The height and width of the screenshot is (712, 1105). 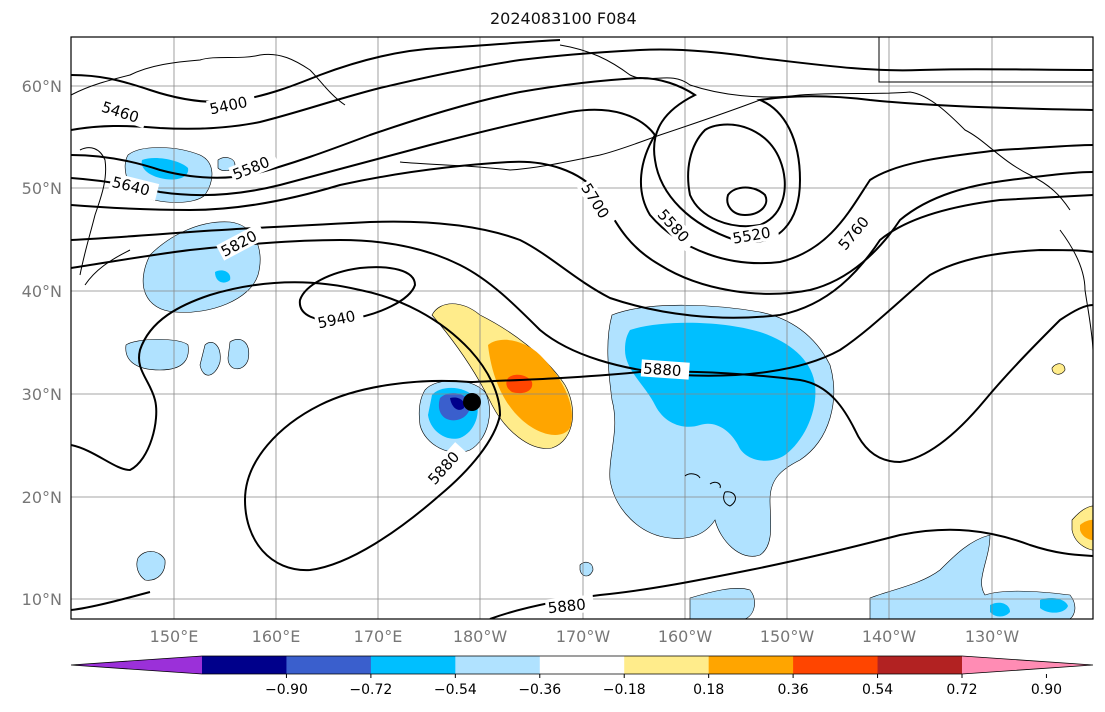 What do you see at coordinates (208, 79) in the screenshot?
I see `coast-asia-north` at bounding box center [208, 79].